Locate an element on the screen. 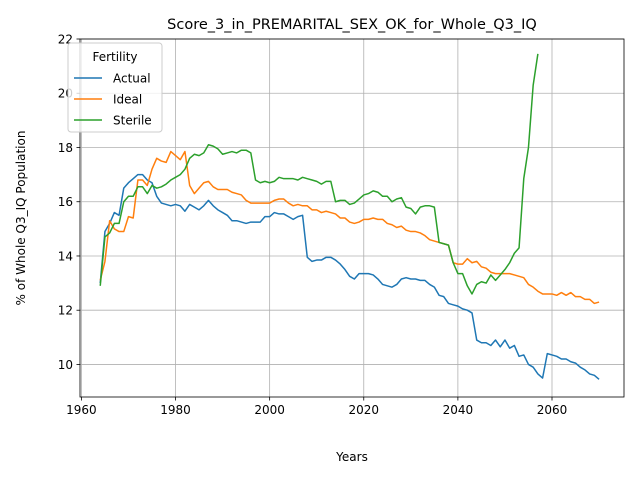  x-tick-label: 1980 is located at coordinates (175, 410).